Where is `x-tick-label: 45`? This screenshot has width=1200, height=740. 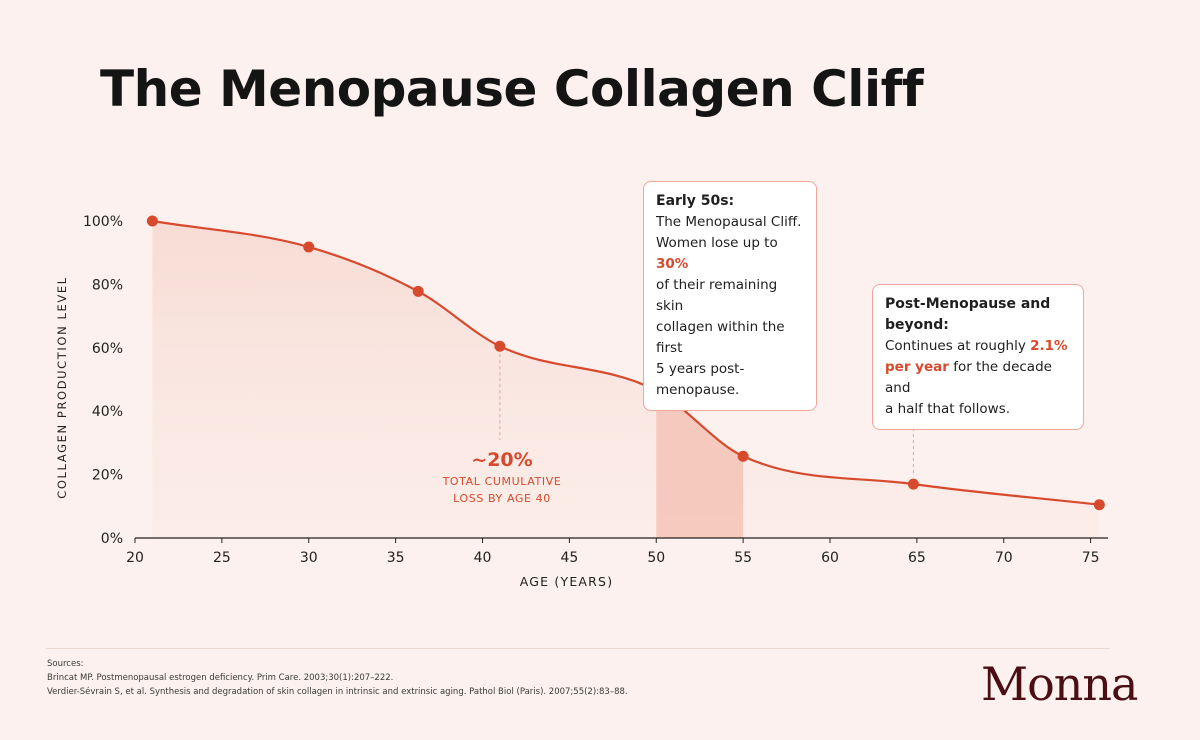
x-tick-label: 45 is located at coordinates (569, 558).